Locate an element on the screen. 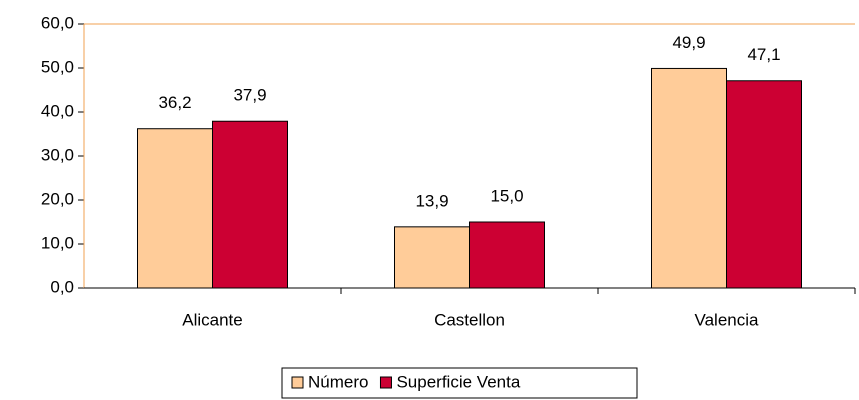  y-tick-label: 50,0 is located at coordinates (57, 66).